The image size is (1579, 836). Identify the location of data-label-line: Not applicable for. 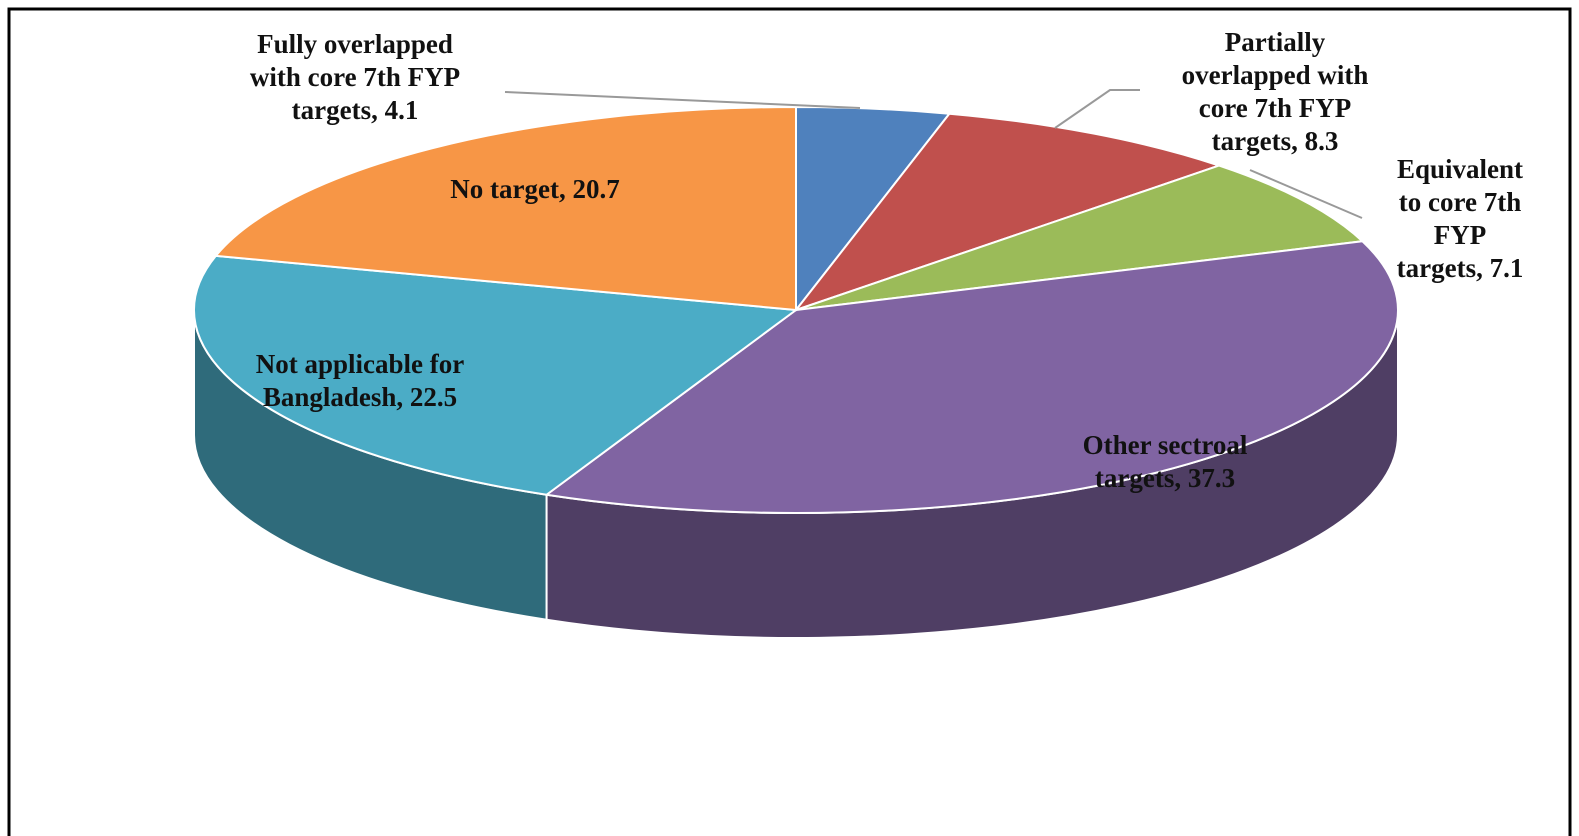
(360, 364).